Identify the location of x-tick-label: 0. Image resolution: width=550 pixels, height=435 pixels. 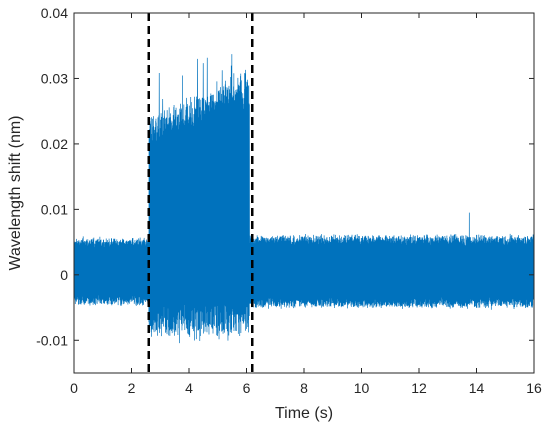
(74, 388).